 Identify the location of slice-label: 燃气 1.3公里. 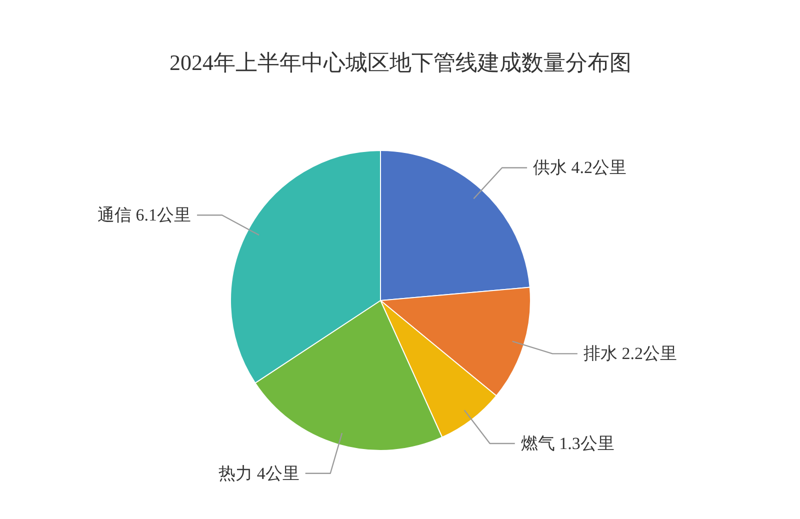
(567, 443).